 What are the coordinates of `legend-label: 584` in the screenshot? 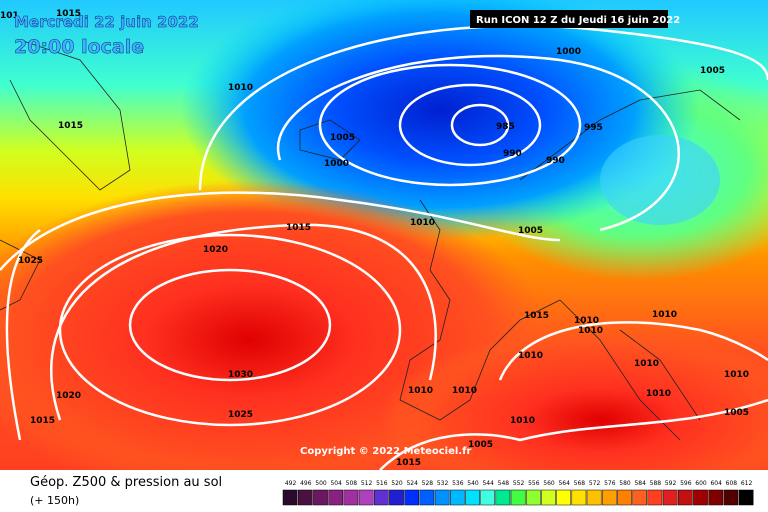 It's located at (640, 483).